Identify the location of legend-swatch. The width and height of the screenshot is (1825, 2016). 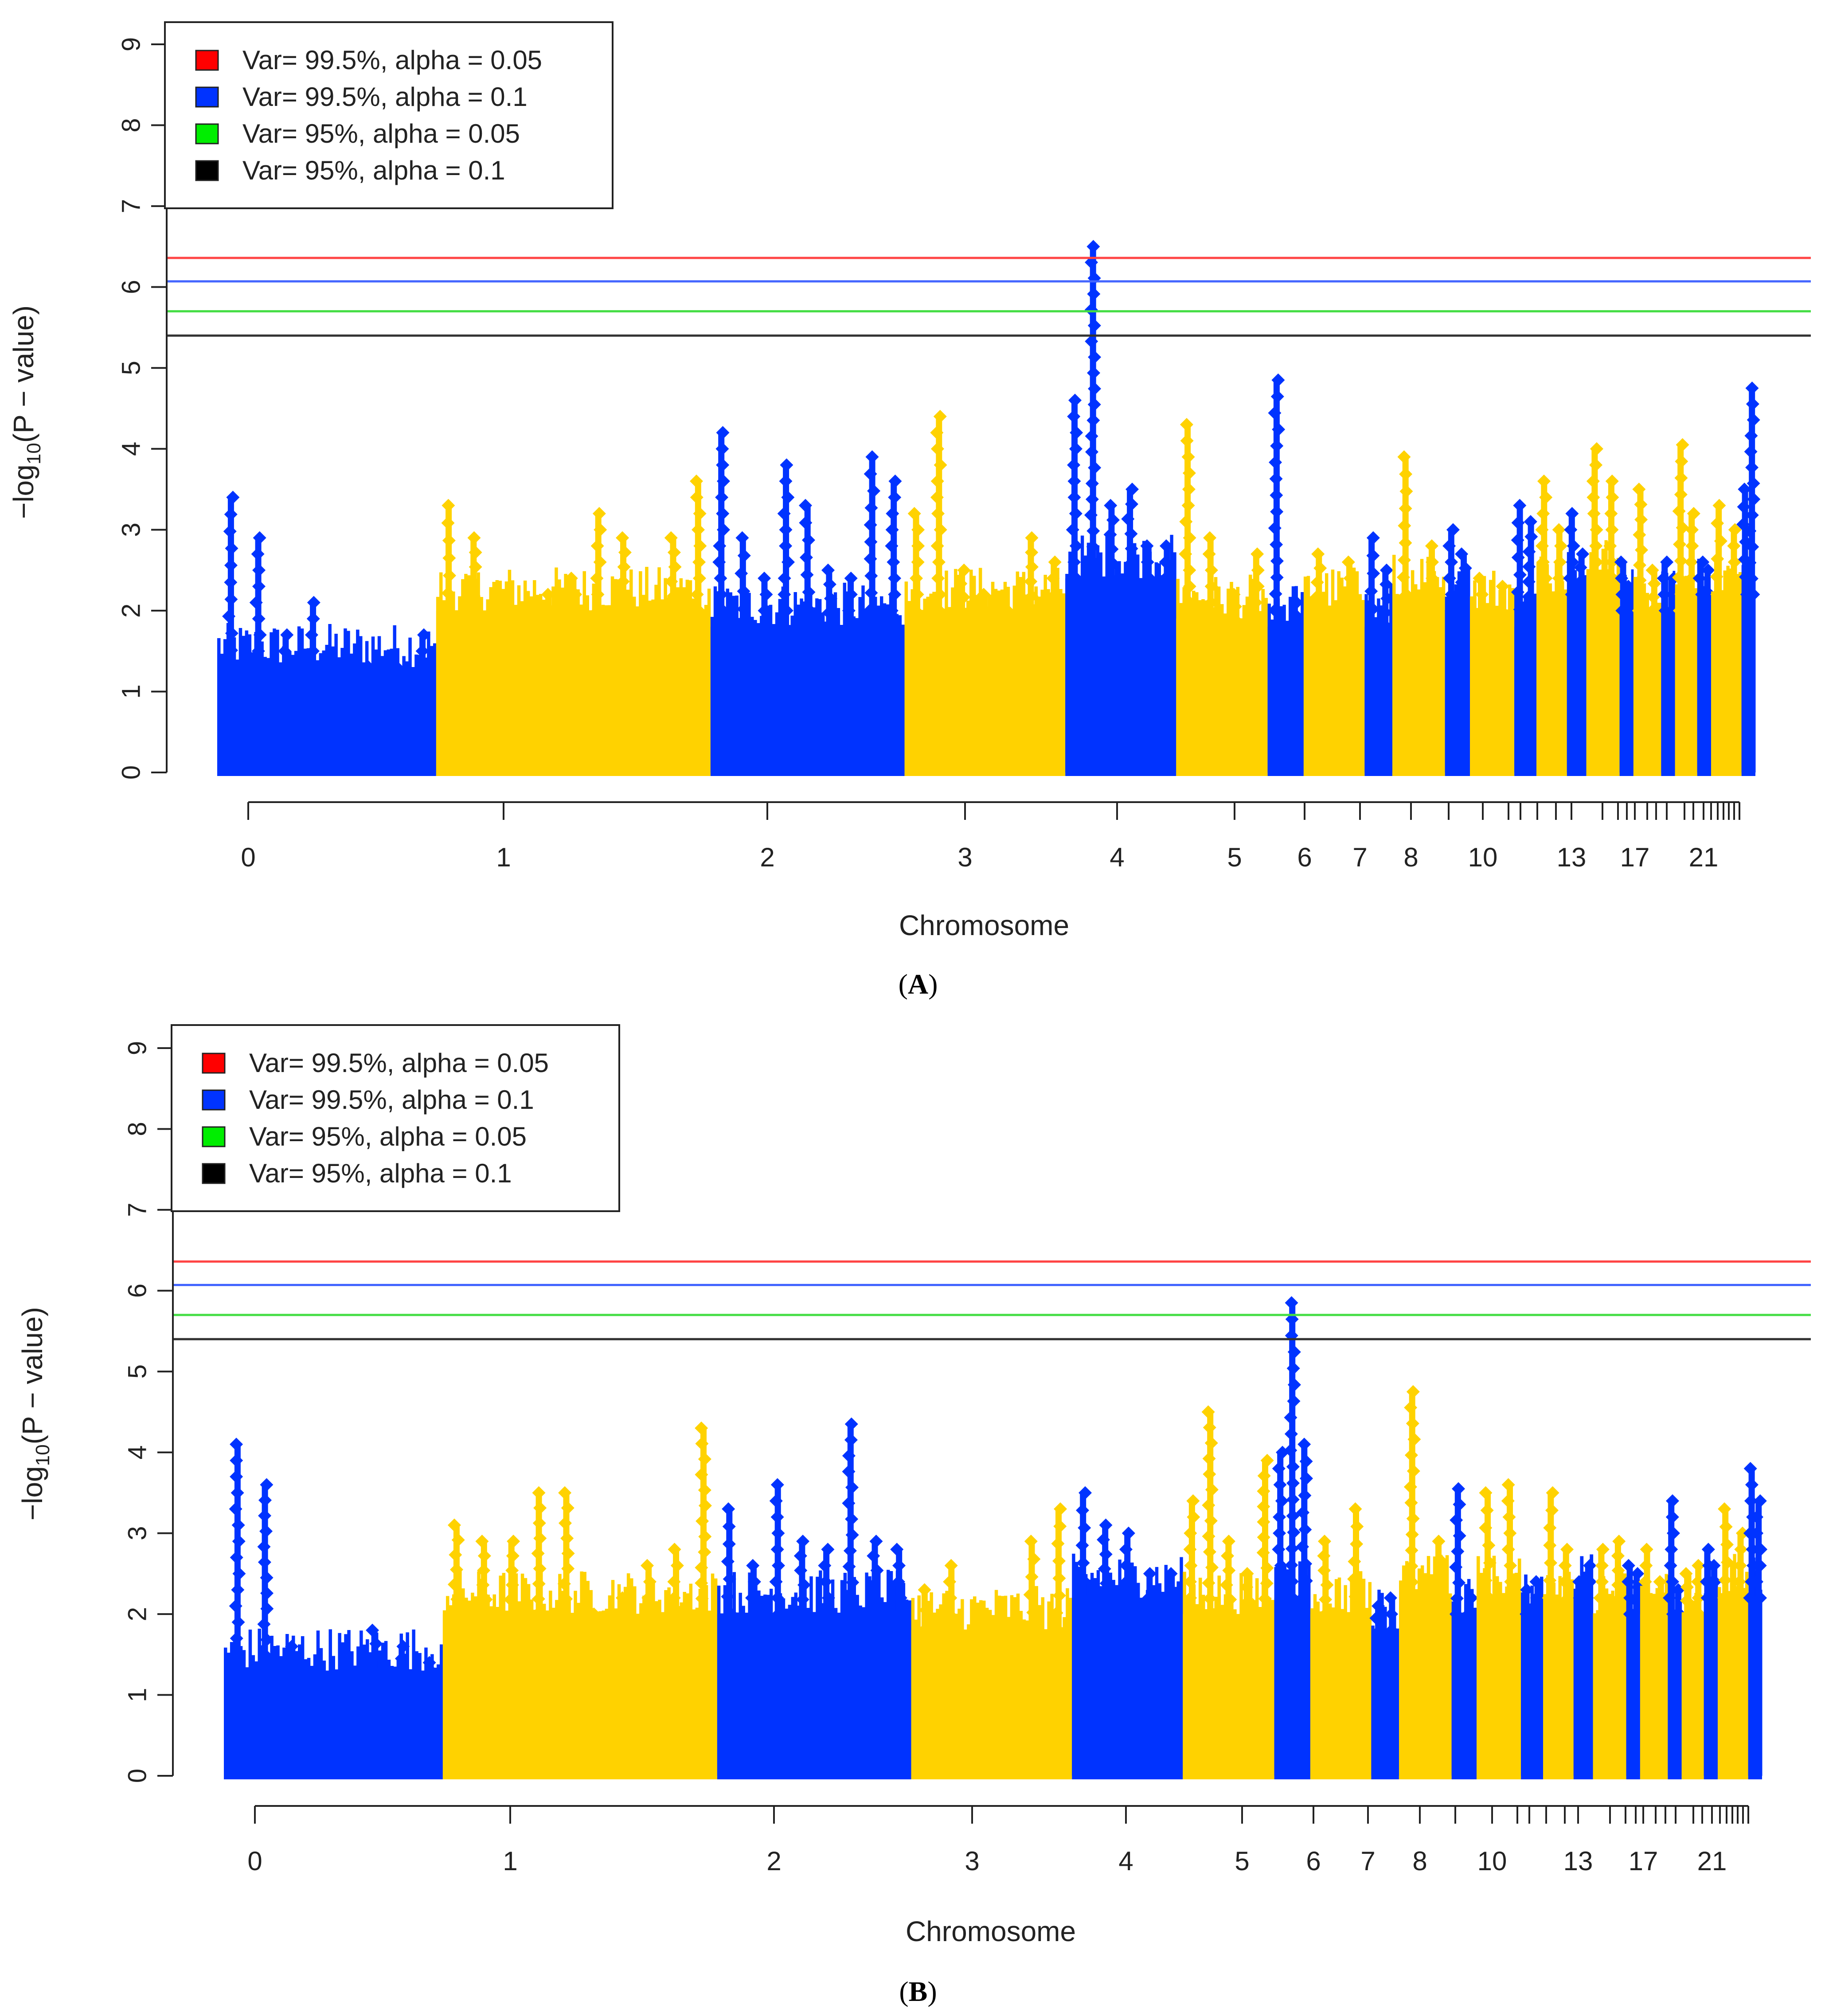
(207, 97).